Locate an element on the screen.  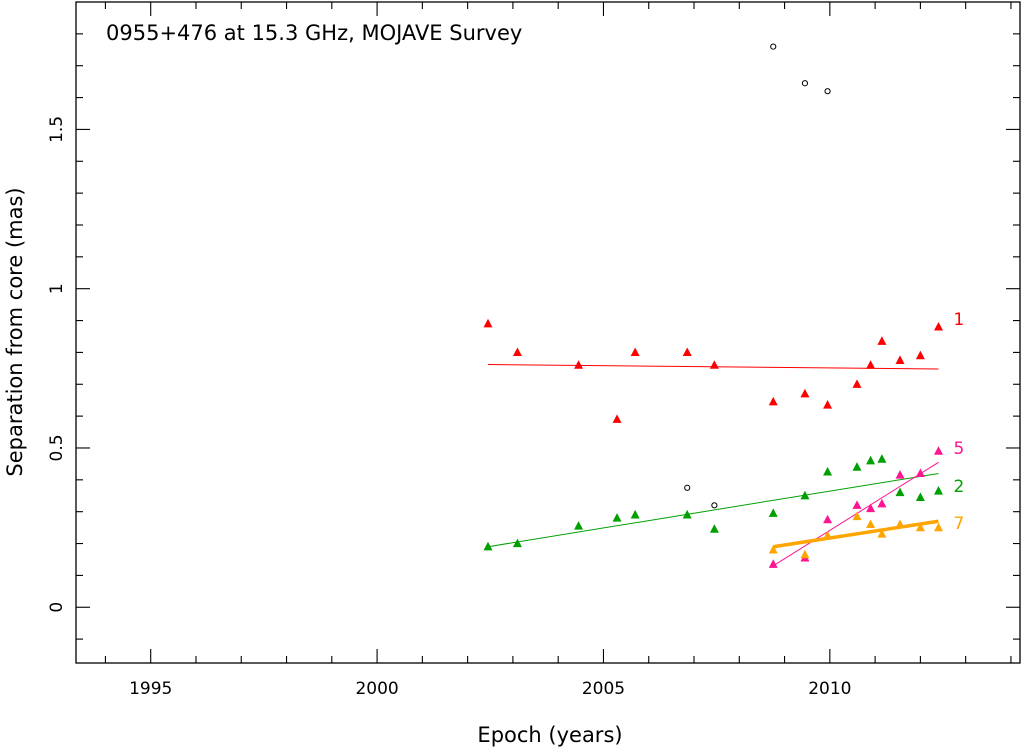
y-tick-label: 0.5 is located at coordinates (57, 447).